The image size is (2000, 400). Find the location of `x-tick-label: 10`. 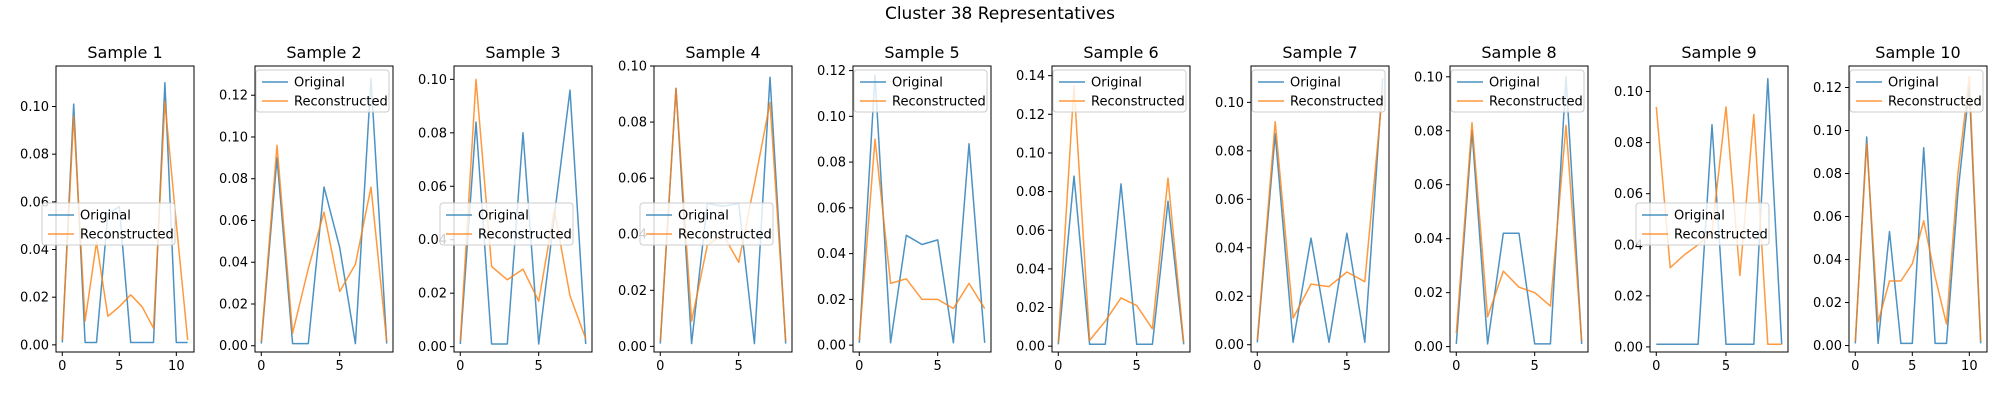

x-tick-label: 10 is located at coordinates (1969, 366).